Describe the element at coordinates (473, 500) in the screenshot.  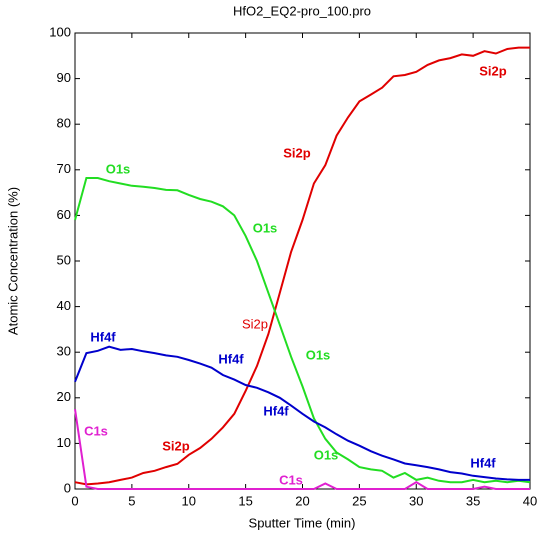
I see `x-tick-label: 35` at that location.